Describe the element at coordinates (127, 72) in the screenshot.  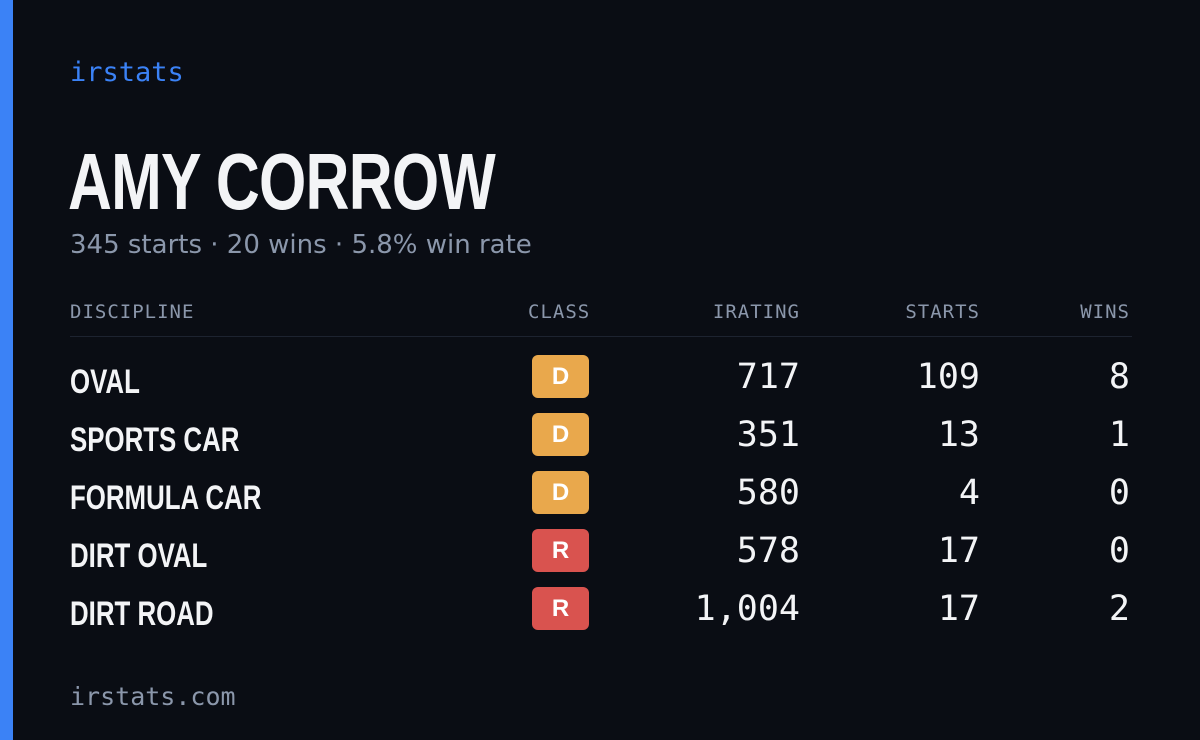
I see `brand-logo: irstats` at that location.